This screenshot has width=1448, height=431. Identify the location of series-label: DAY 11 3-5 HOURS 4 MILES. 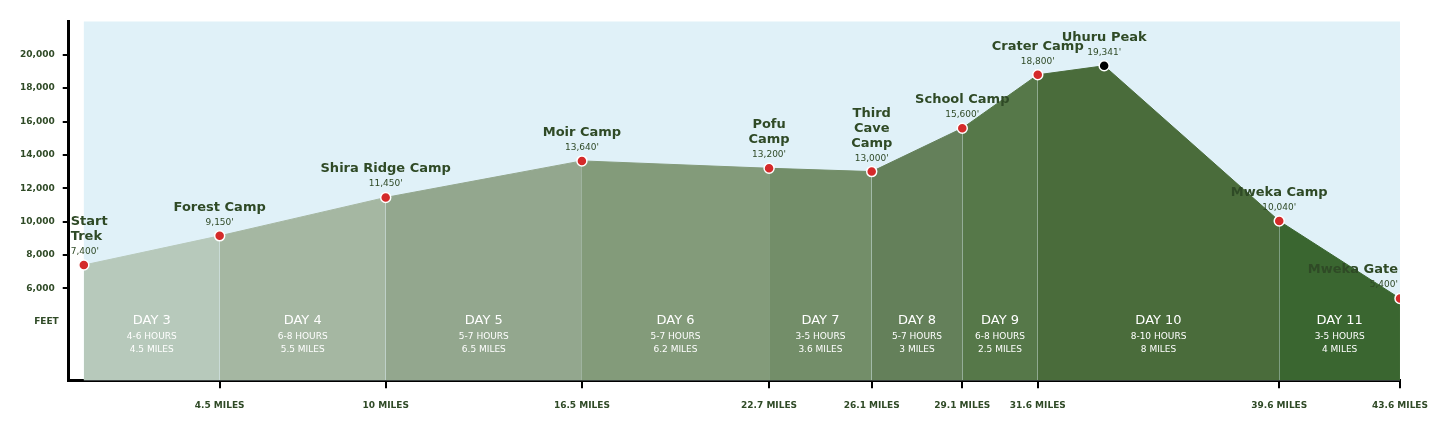
(1339, 332).